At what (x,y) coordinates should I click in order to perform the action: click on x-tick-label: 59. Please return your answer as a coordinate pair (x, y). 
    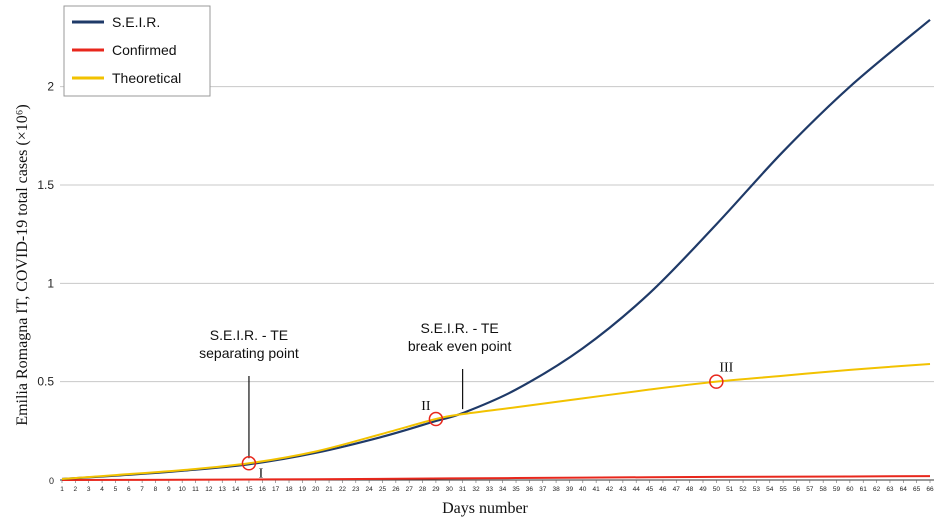
    Looking at the image, I should click on (837, 489).